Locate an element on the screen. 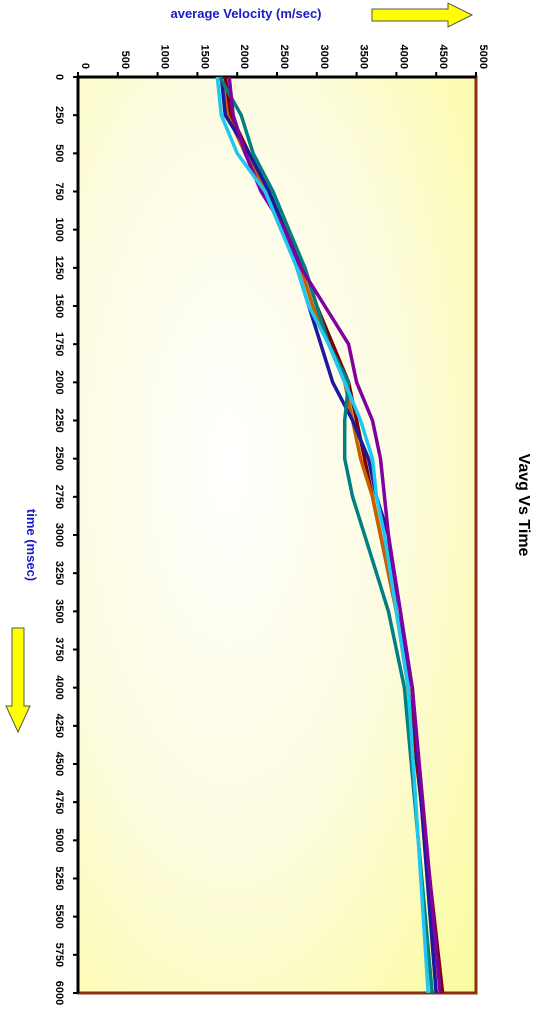 Image resolution: width=541 pixels, height=1011 pixels. x-tick-label: 5250 is located at coordinates (59, 878).